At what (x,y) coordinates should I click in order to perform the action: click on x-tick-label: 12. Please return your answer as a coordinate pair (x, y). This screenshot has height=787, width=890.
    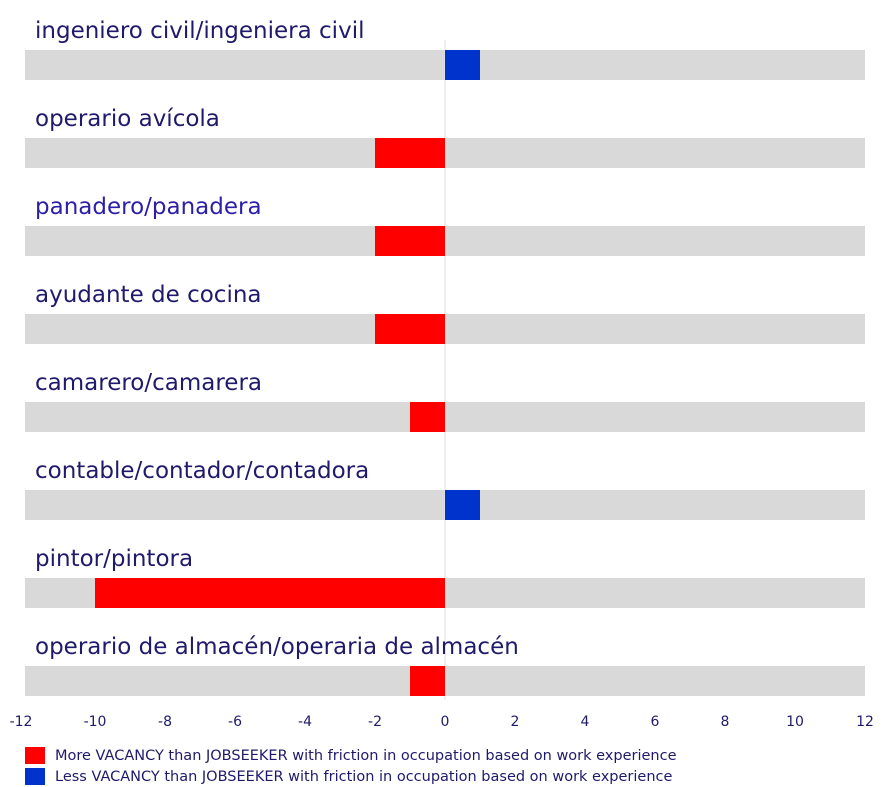
    Looking at the image, I should click on (865, 722).